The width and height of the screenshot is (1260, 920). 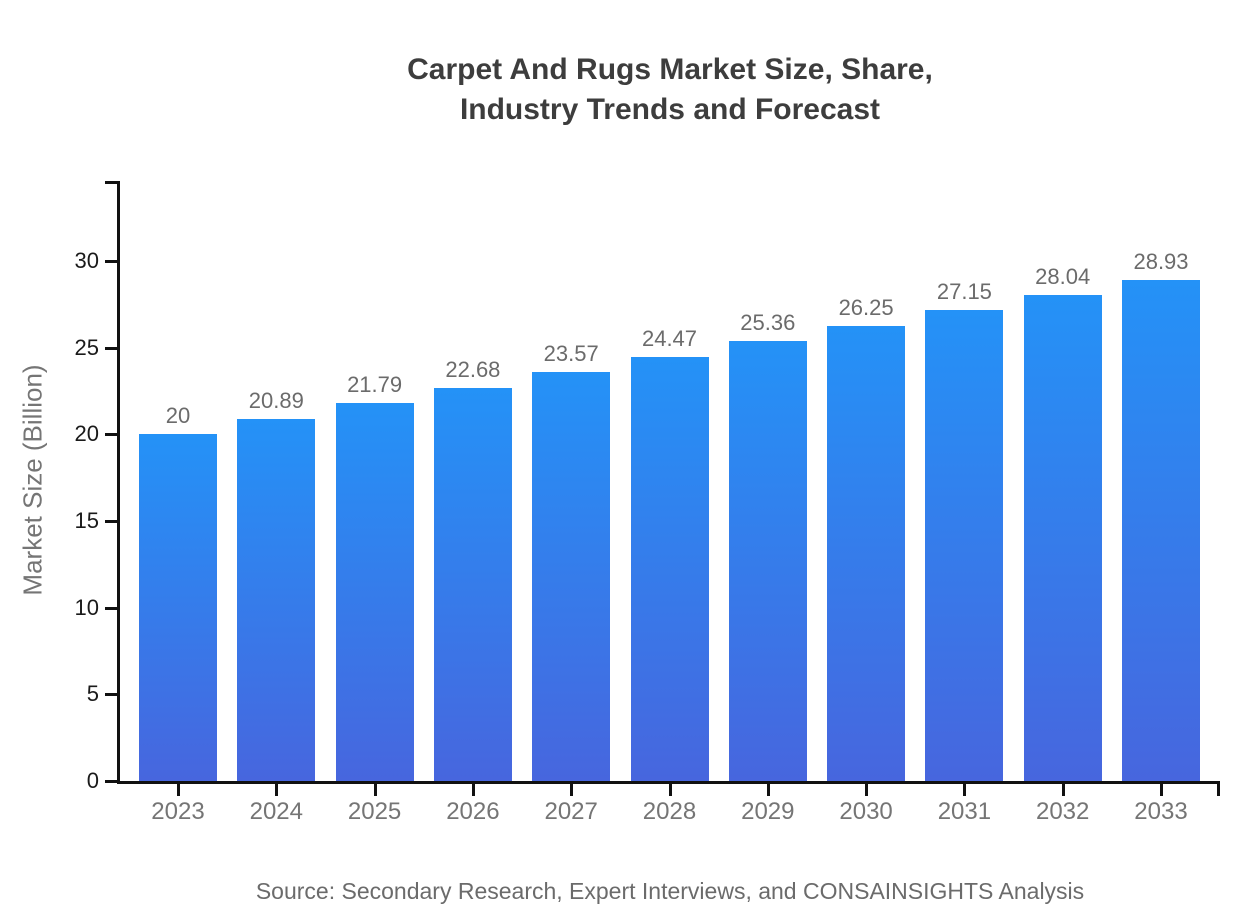 What do you see at coordinates (1062, 537) in the screenshot?
I see `bar-2032` at bounding box center [1062, 537].